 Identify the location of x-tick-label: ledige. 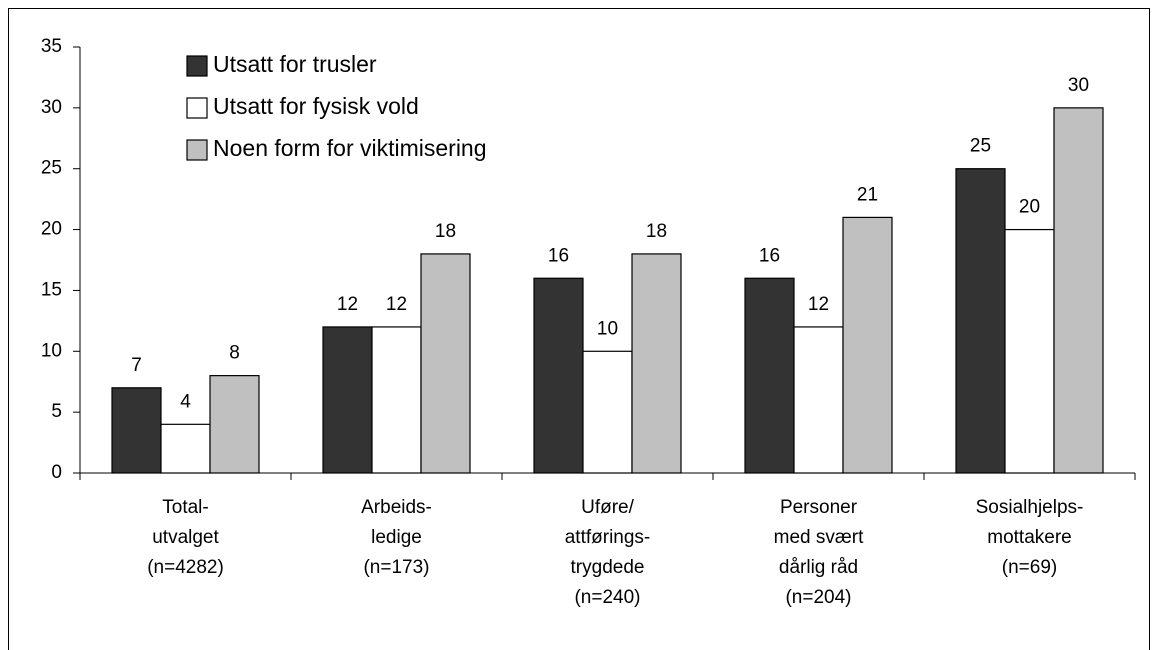
(396, 537).